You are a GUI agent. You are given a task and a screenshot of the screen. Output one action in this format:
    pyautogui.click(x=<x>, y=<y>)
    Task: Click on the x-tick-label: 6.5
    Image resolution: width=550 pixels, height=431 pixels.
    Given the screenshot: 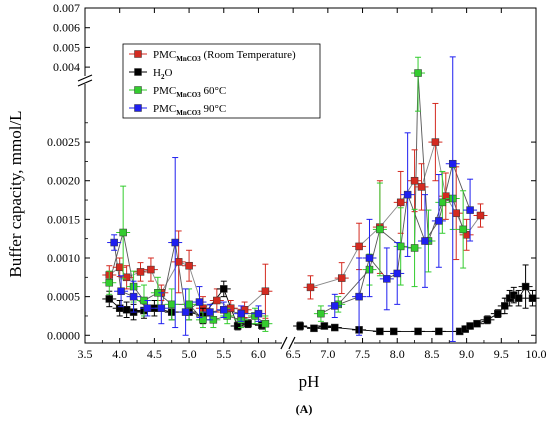 What is the action you would take?
    pyautogui.click(x=293, y=354)
    